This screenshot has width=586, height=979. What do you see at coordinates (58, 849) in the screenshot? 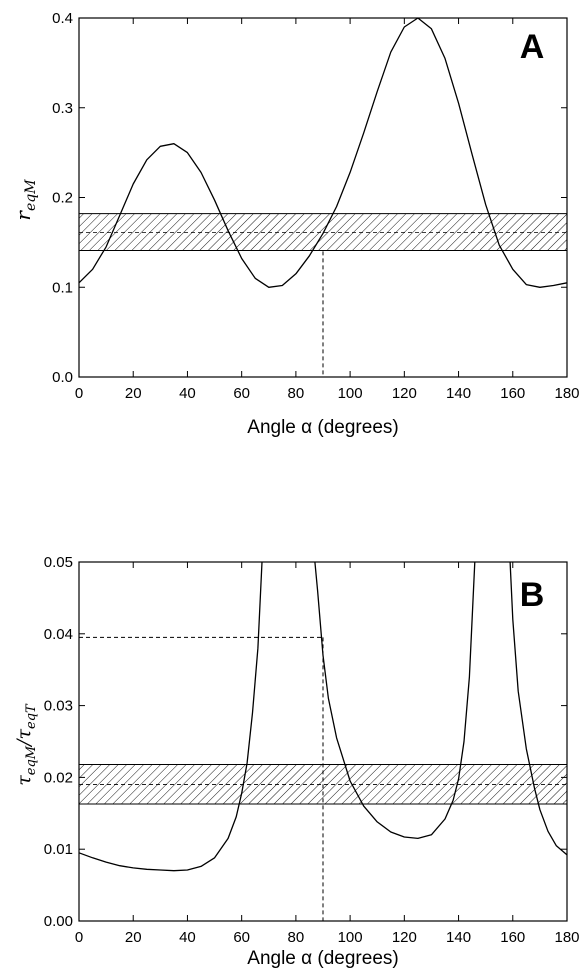
I see `y-tick-label: 0.01` at bounding box center [58, 849].